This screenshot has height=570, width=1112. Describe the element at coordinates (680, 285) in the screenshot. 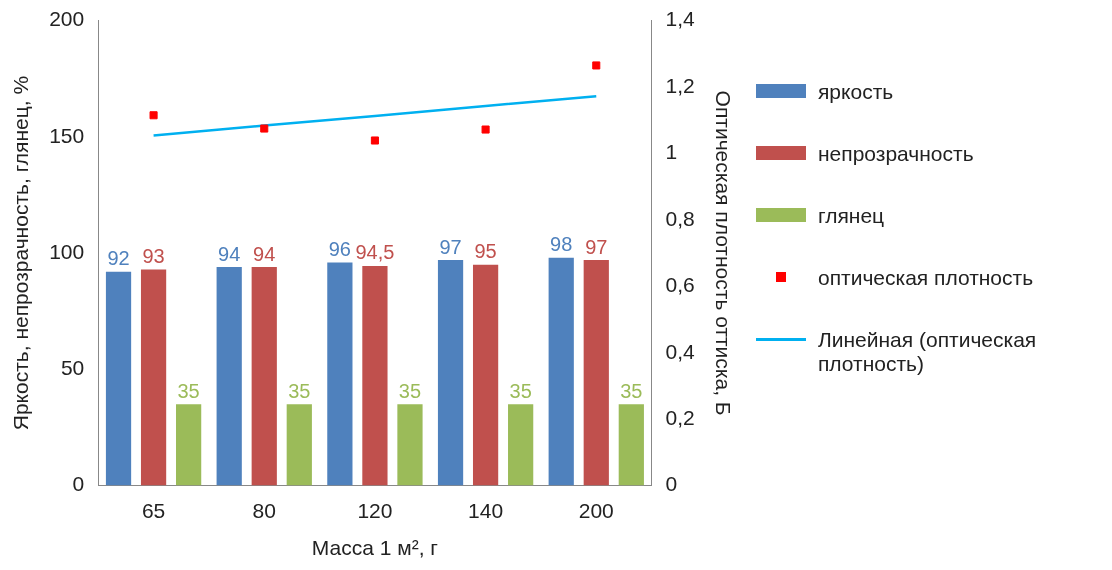

I see `y2-tick-label: 0,6` at that location.